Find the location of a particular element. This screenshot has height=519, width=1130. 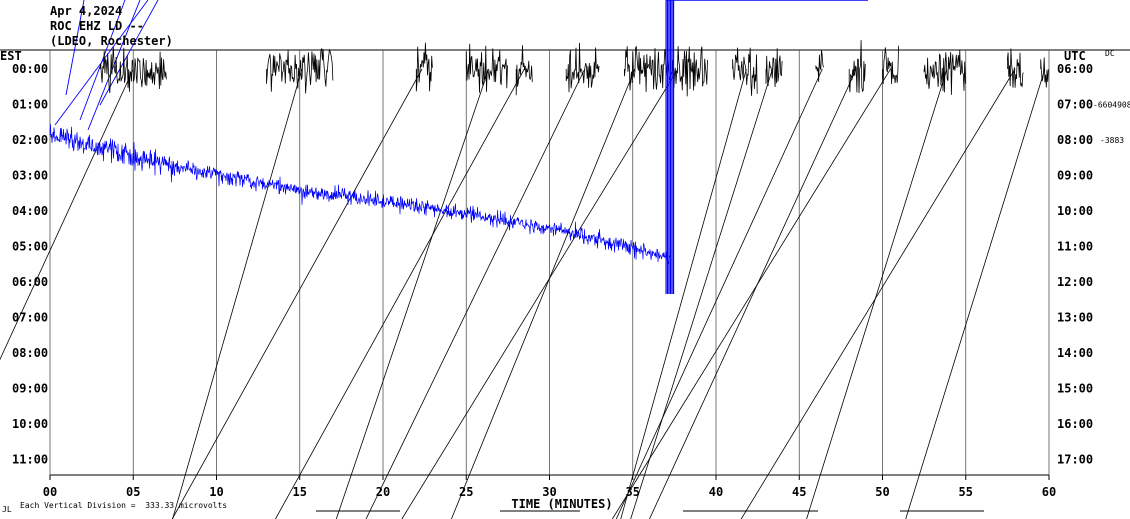

utc-row-label: 15:00 is located at coordinates (1075, 389).